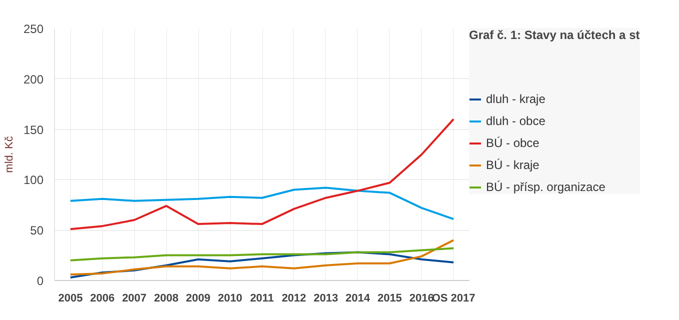 The height and width of the screenshot is (320, 679). I want to click on y-tick-label: 150, so click(33, 129).